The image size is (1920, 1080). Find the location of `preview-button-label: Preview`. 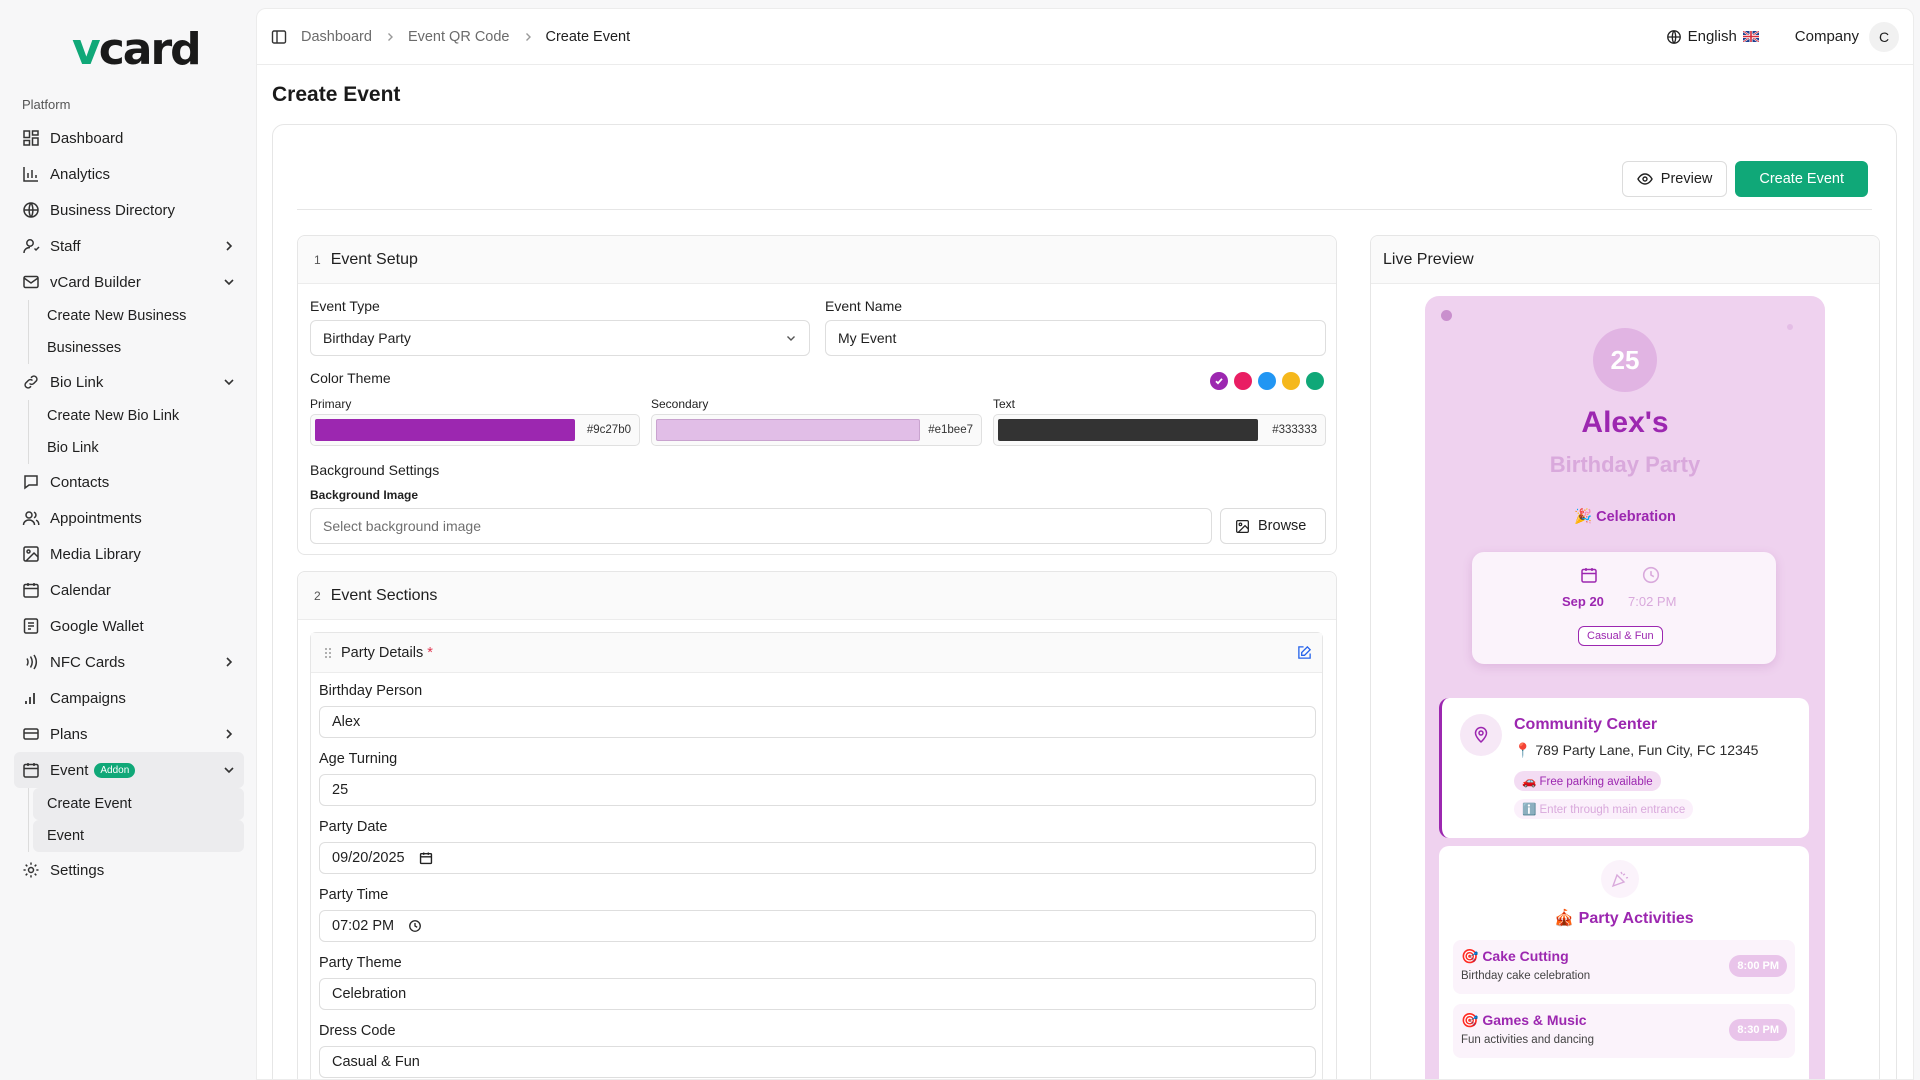

preview-button-label: Preview is located at coordinates (1686, 179).